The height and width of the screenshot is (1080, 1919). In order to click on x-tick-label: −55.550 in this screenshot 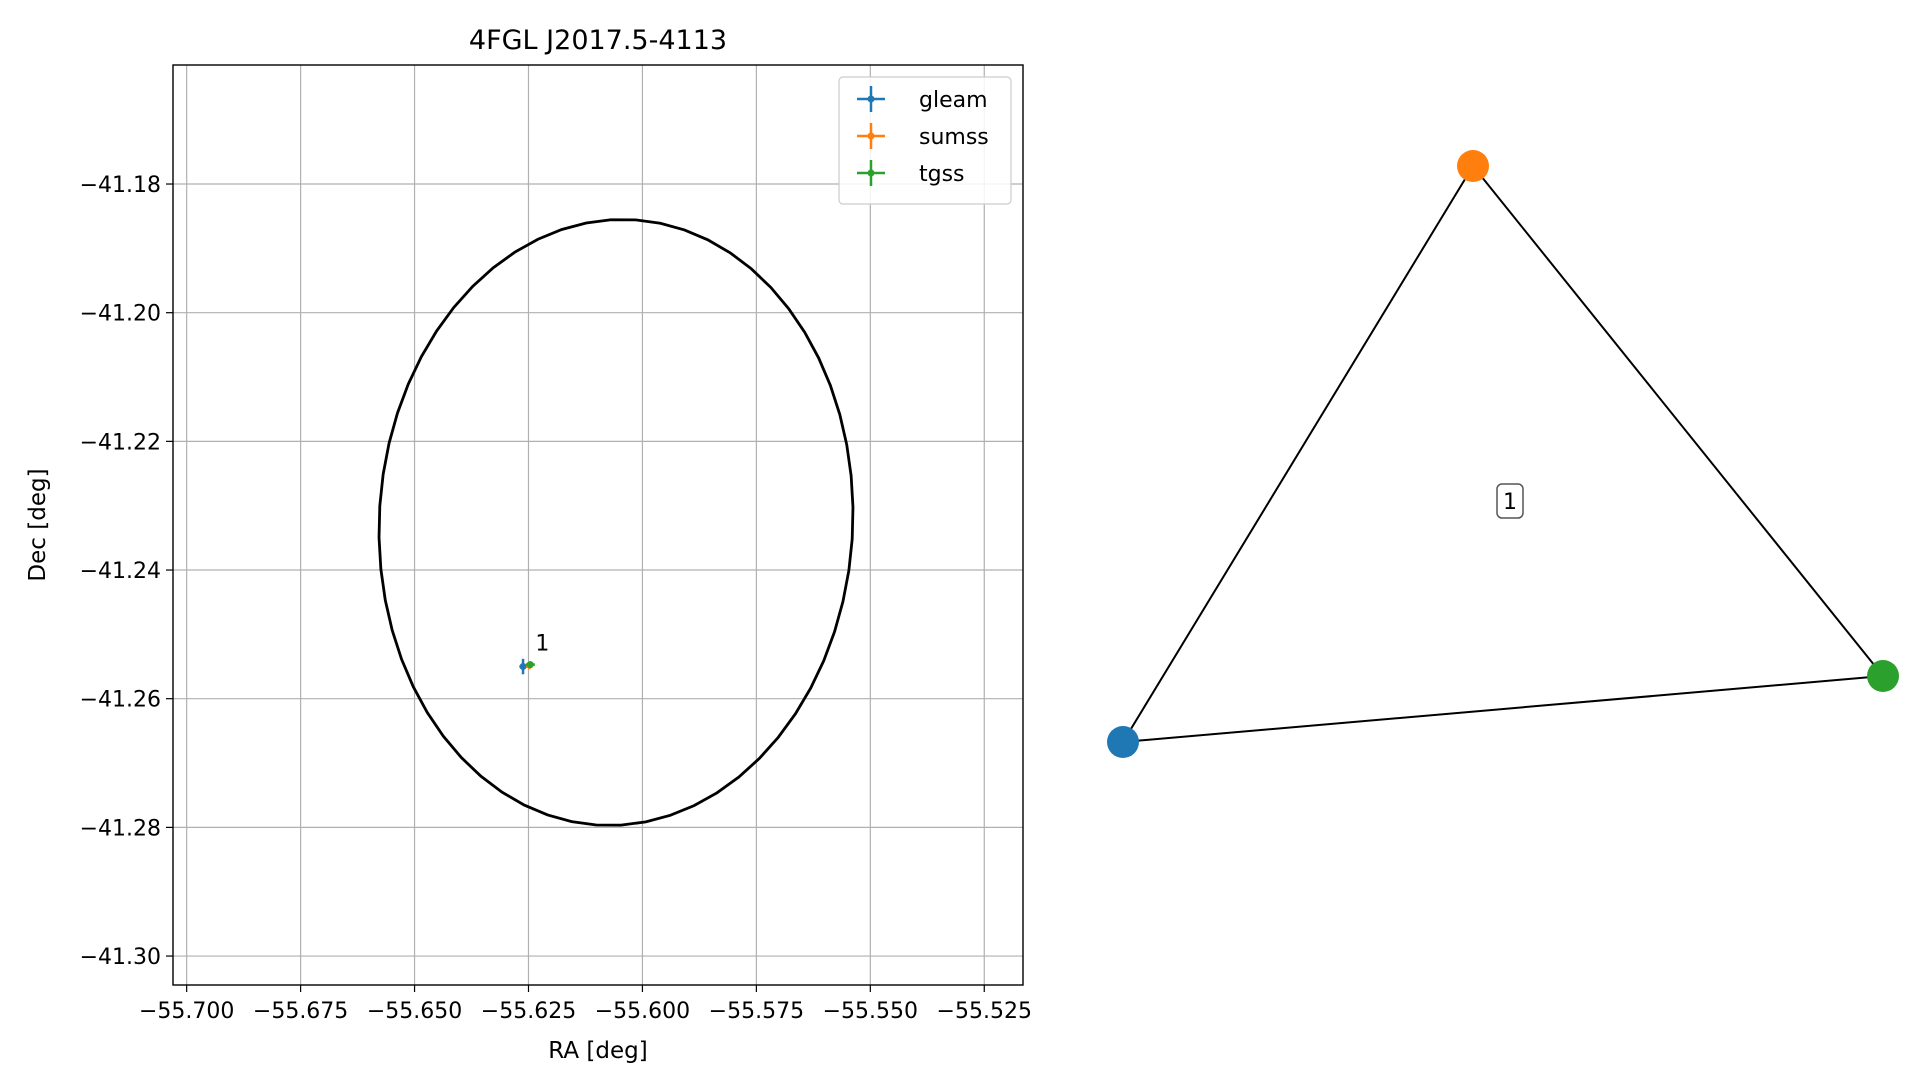, I will do `click(870, 1011)`.